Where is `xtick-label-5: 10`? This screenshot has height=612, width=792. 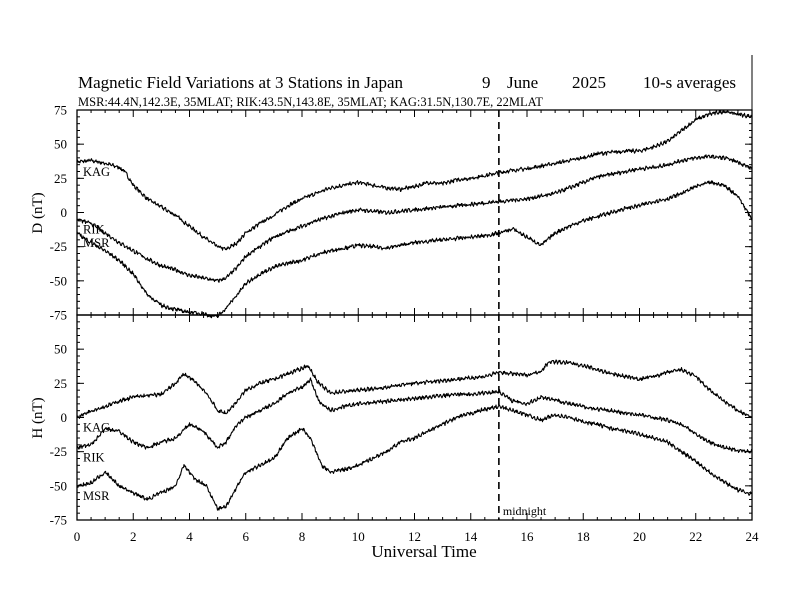 xtick-label-5: 10 is located at coordinates (358, 536).